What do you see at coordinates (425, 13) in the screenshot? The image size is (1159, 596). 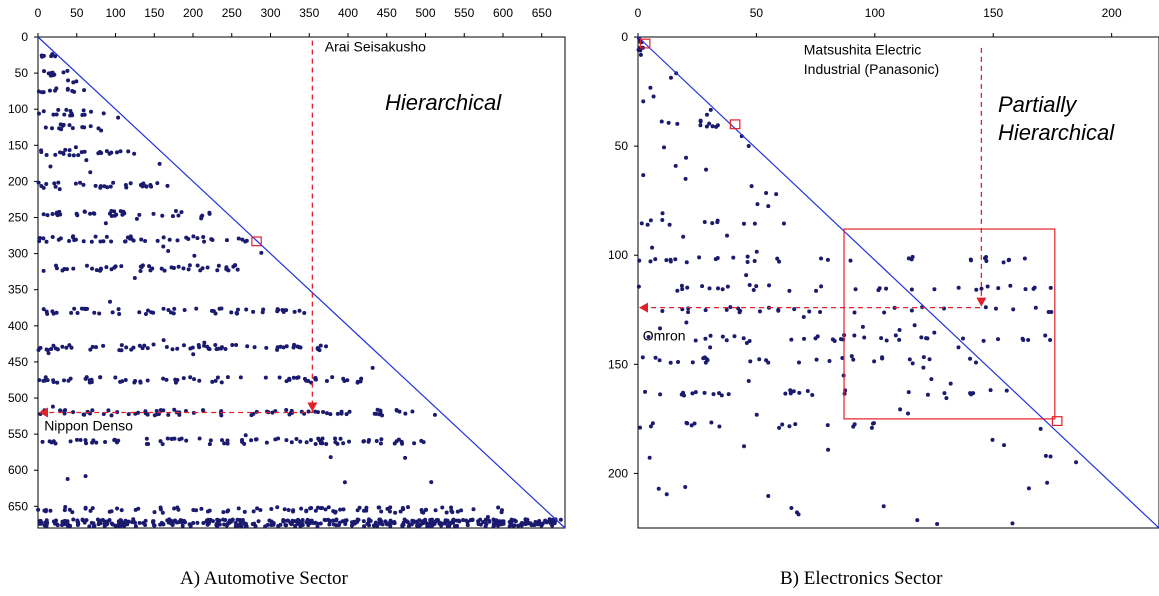 I see `x-tick-label: 500` at bounding box center [425, 13].